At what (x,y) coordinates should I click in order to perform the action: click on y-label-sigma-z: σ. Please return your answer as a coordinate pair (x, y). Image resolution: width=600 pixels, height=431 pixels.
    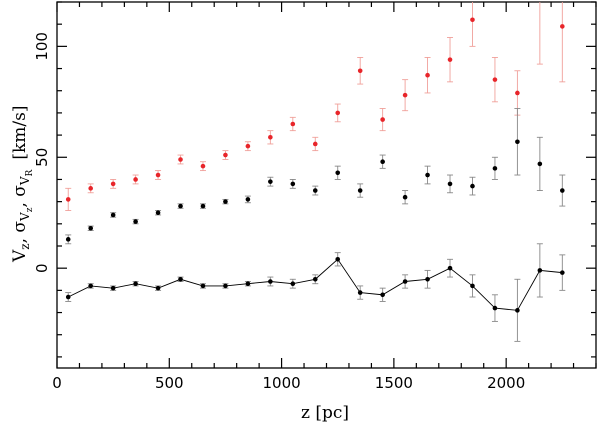
    Looking at the image, I should click on (20, 227).